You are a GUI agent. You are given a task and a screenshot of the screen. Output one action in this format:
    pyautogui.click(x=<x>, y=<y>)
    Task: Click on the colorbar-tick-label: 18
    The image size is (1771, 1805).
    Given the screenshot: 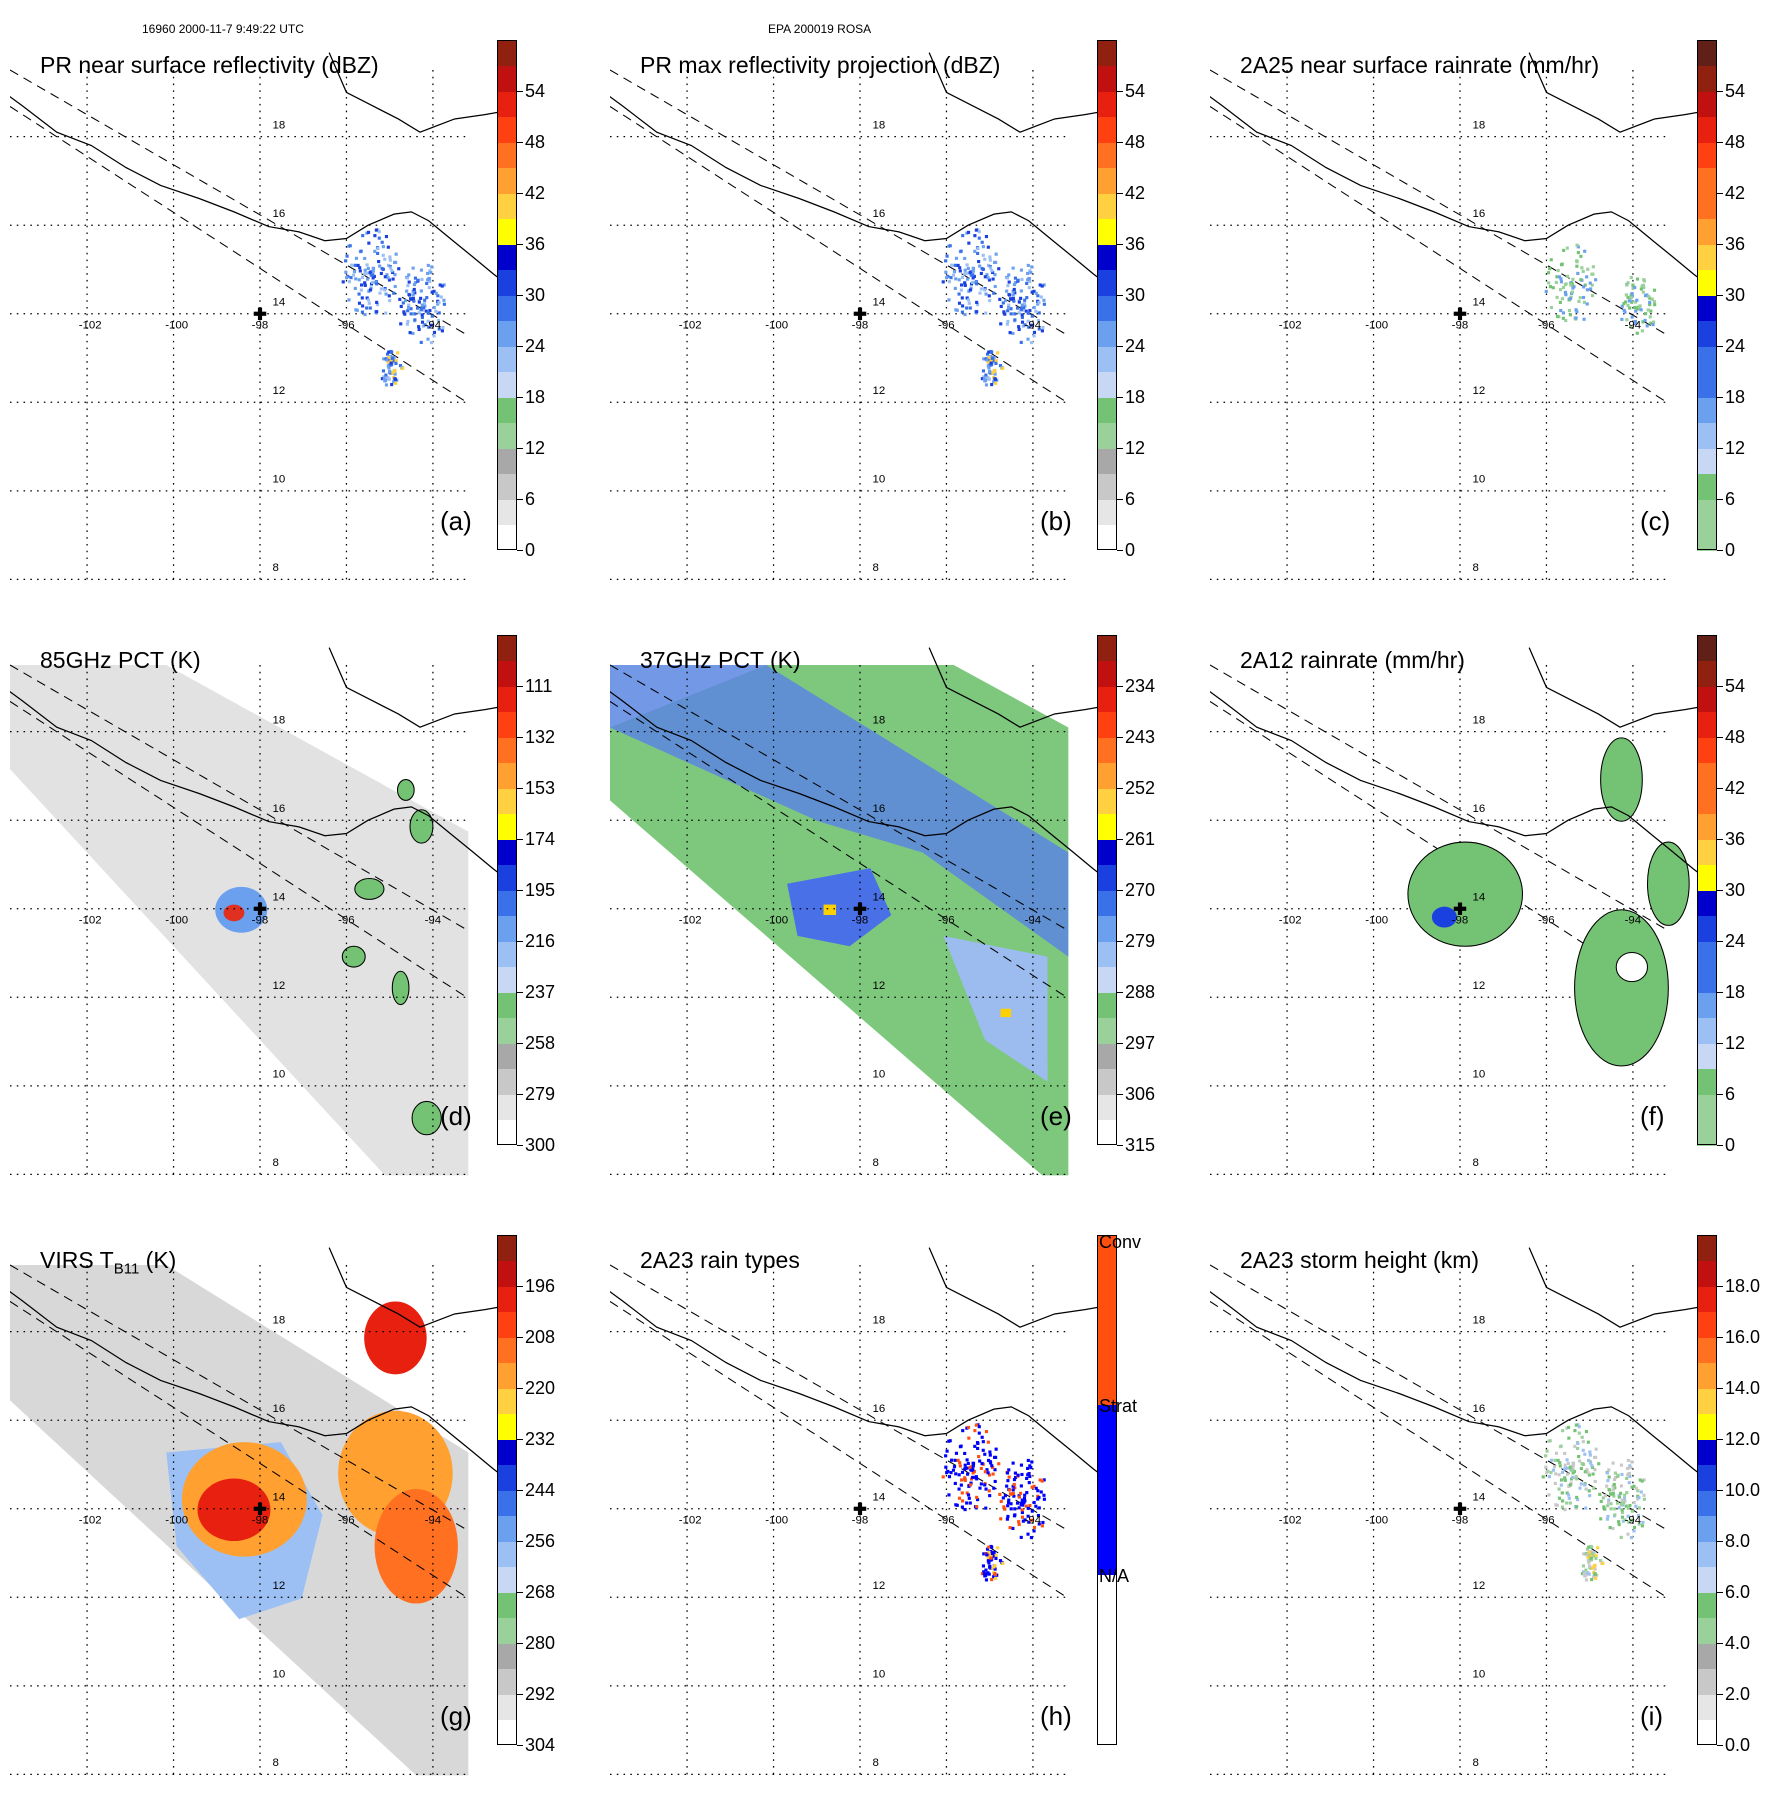 What is the action you would take?
    pyautogui.click(x=1135, y=397)
    